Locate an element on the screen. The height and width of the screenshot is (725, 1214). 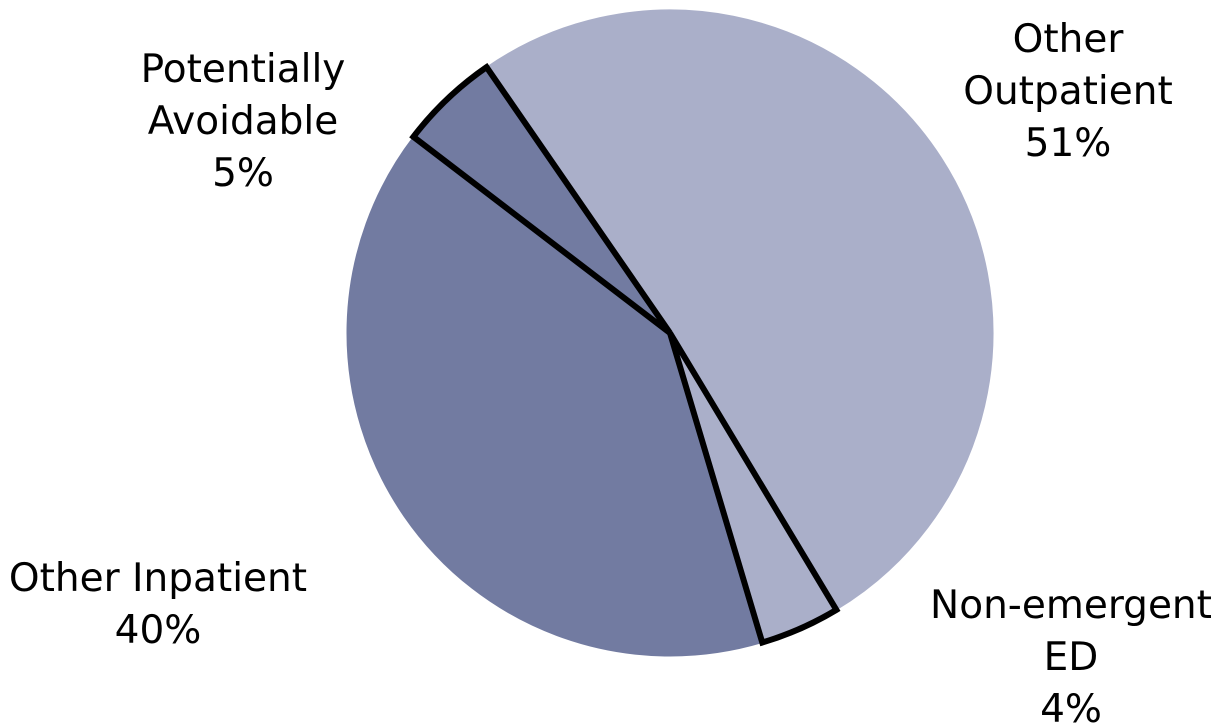
slice-label-line: Outpatient is located at coordinates (1068, 91).